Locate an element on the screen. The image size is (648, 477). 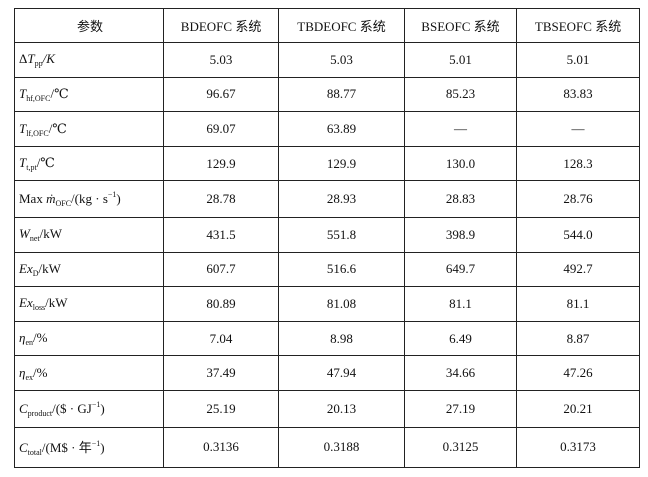
label-part: ex is located at coordinates (29, 377).